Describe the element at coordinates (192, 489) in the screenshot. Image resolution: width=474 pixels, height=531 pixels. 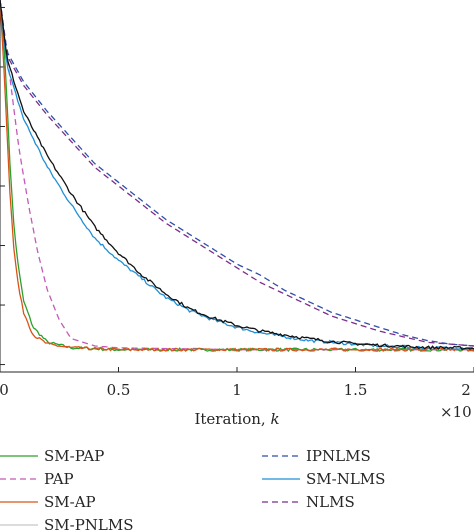
I see `legend: SM-PAP PAP SM-AP SM-PNLMS IPNLMS SM-NLMS NLMS` at that location.